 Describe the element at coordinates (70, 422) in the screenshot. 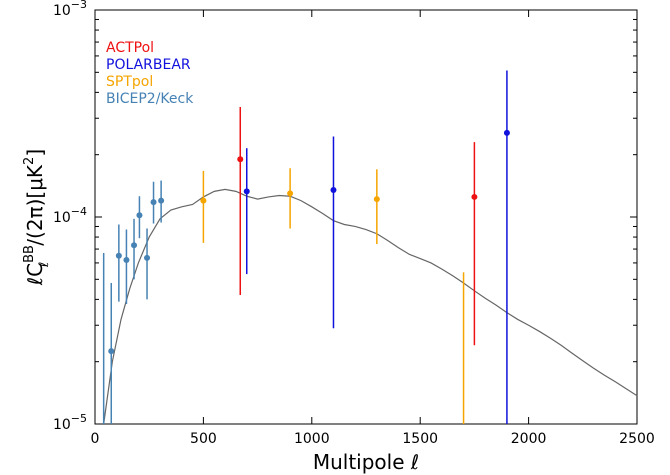

I see `y-tick-label: 10⁻⁵` at that location.